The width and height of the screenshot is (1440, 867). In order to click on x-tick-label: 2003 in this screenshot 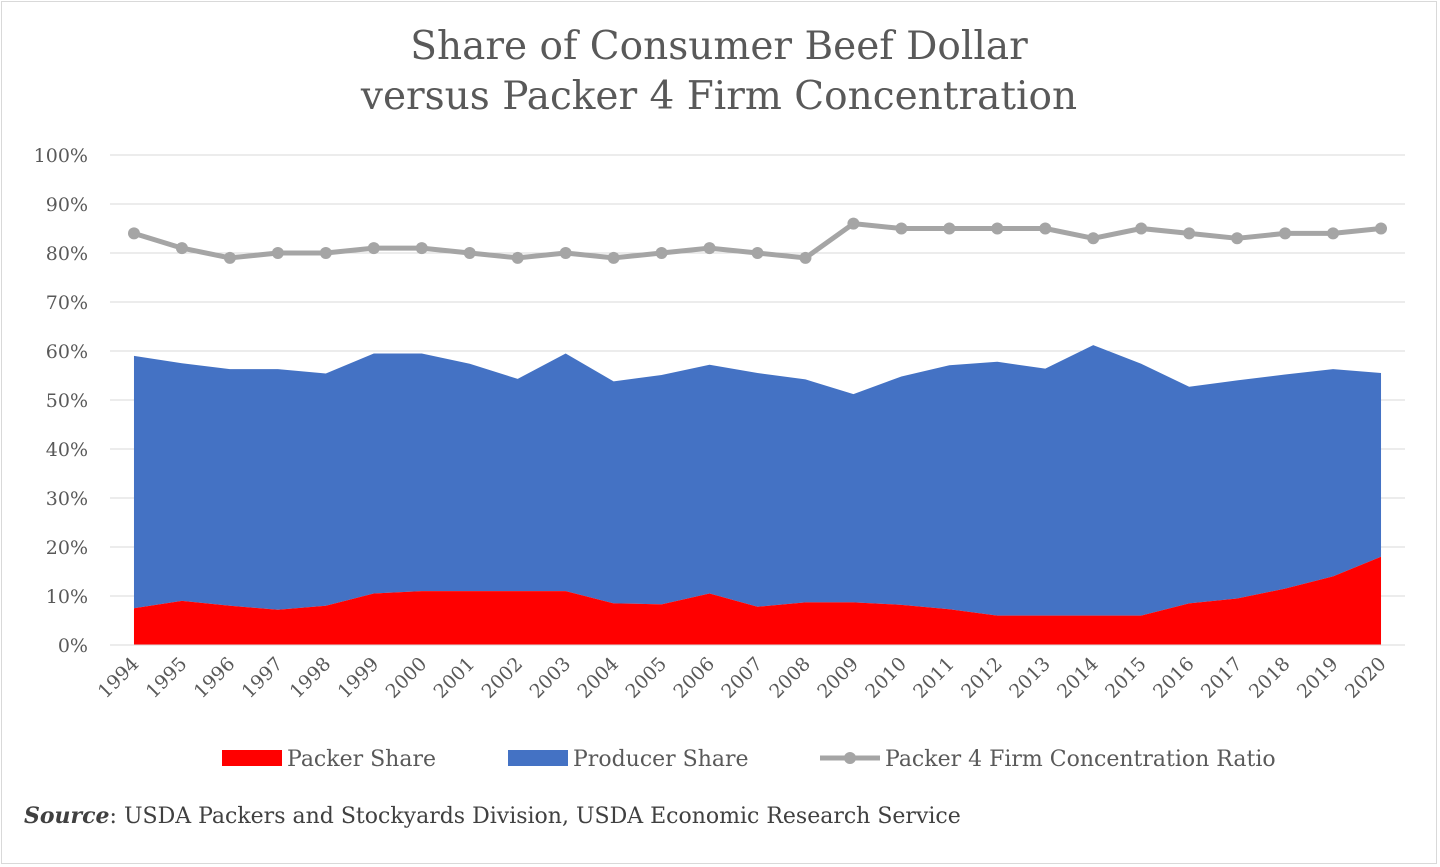, I will do `click(550, 678)`.